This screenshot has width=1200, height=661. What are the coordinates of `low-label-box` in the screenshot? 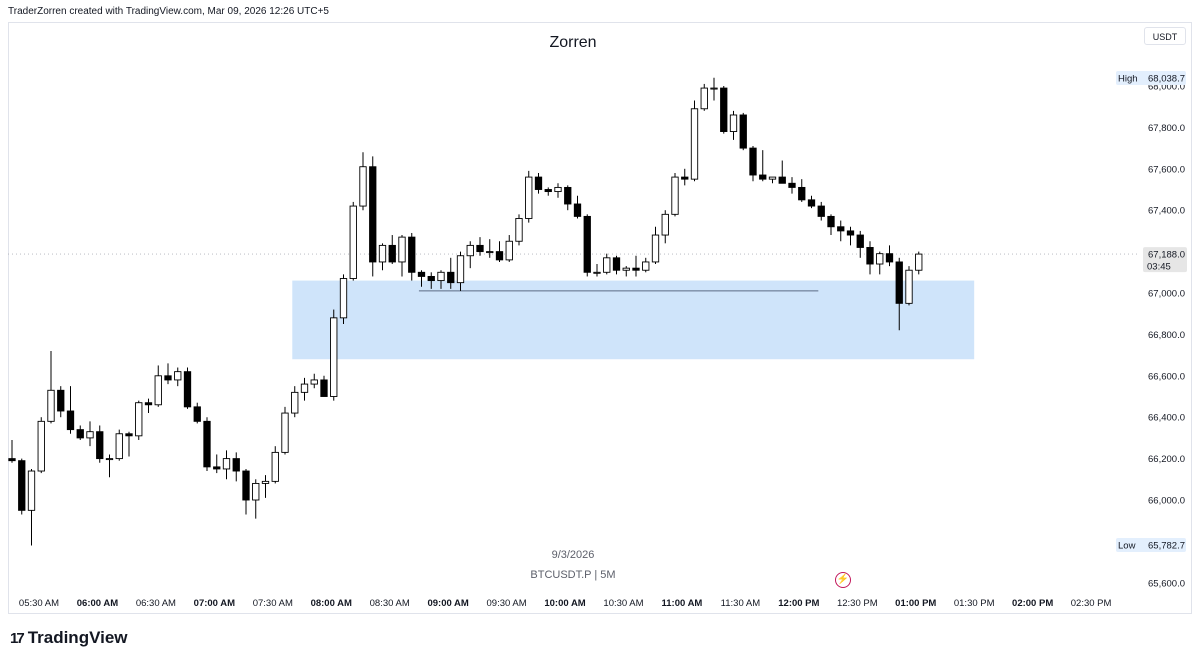 It's located at (1151, 544).